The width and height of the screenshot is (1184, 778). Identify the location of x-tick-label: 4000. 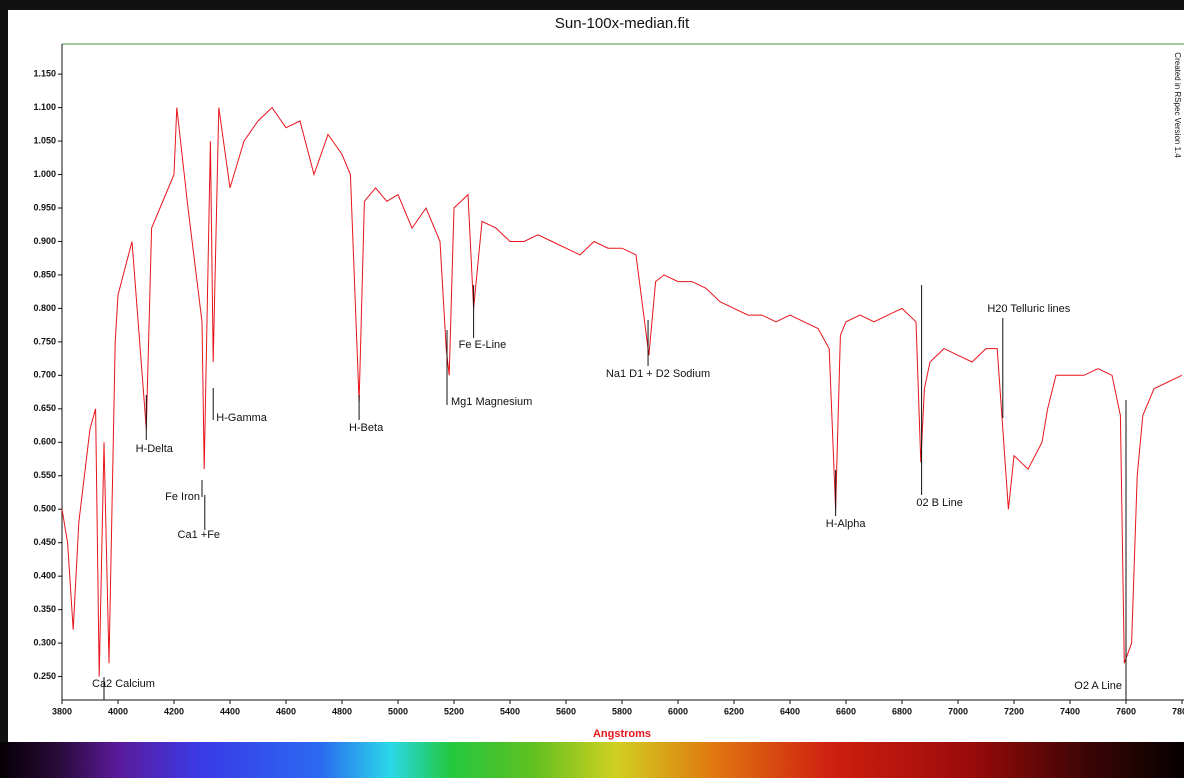
(118, 711).